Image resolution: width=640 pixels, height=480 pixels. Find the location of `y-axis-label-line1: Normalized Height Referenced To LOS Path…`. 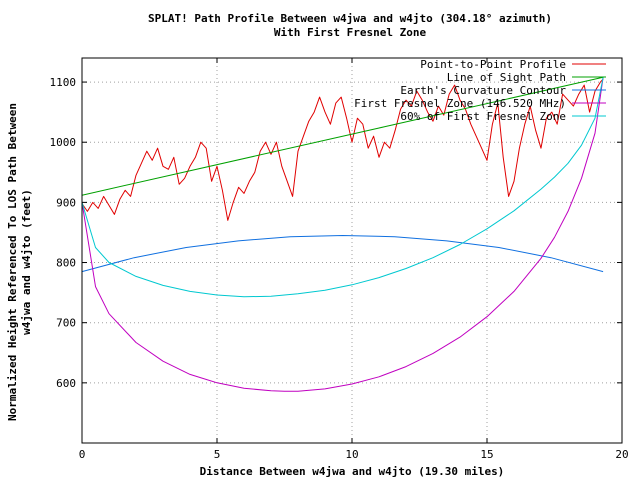

y-axis-label-line1: Normalized Height Referenced To LOS Path… is located at coordinates (12, 262).